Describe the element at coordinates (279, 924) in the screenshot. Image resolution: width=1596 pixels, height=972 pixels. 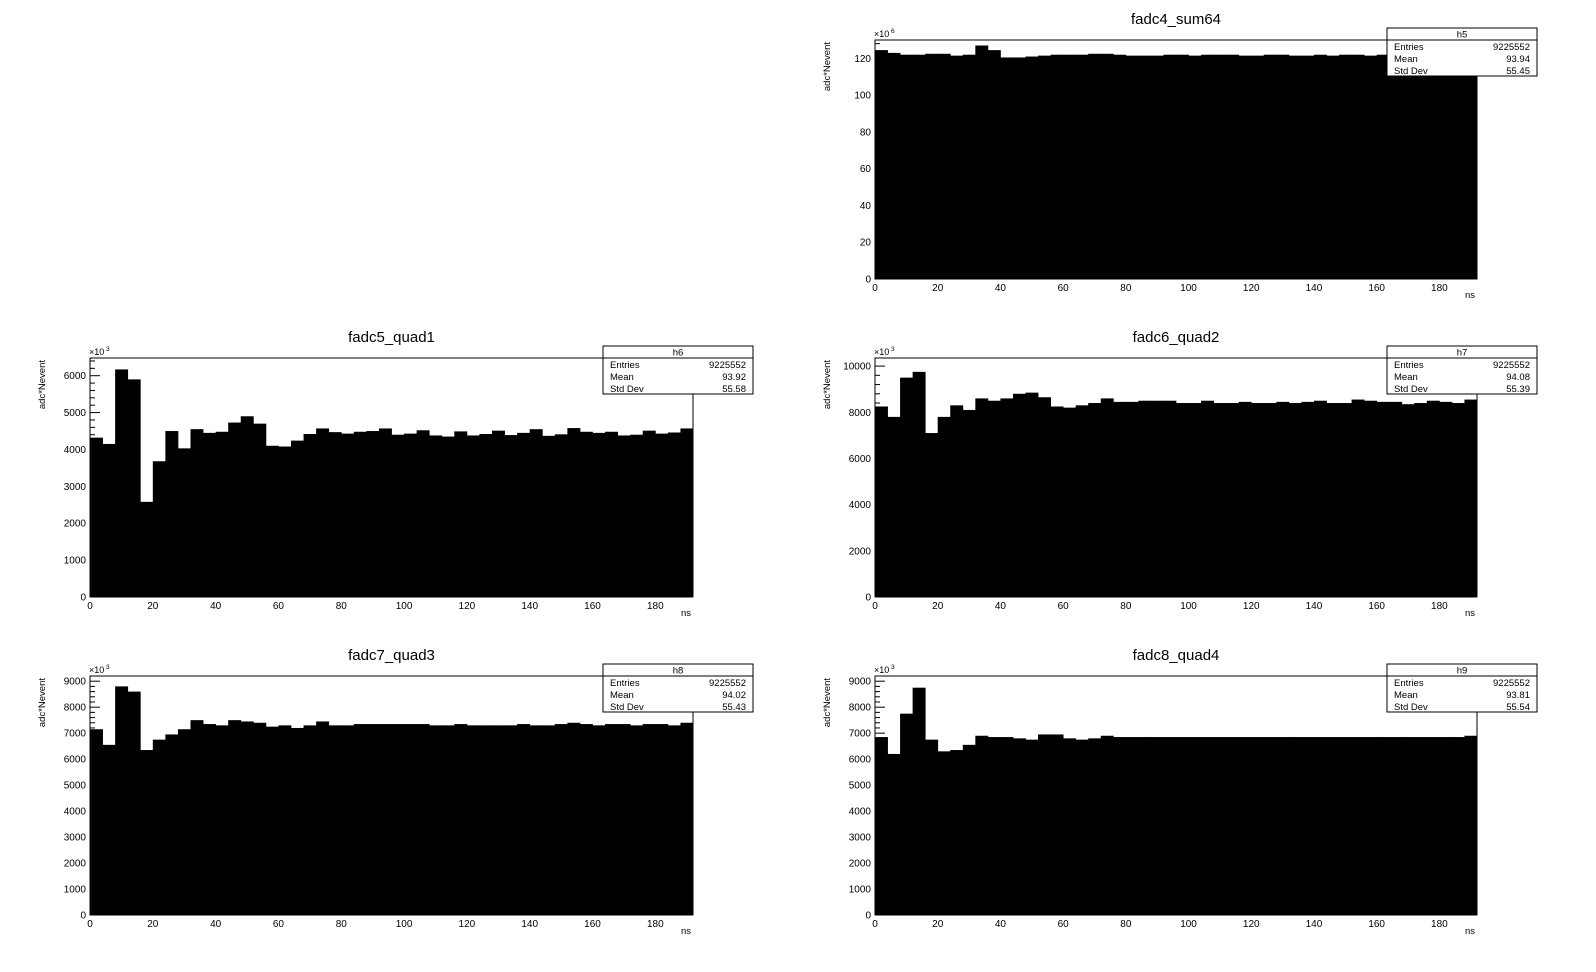
I see `x-tick-label: 60` at that location.